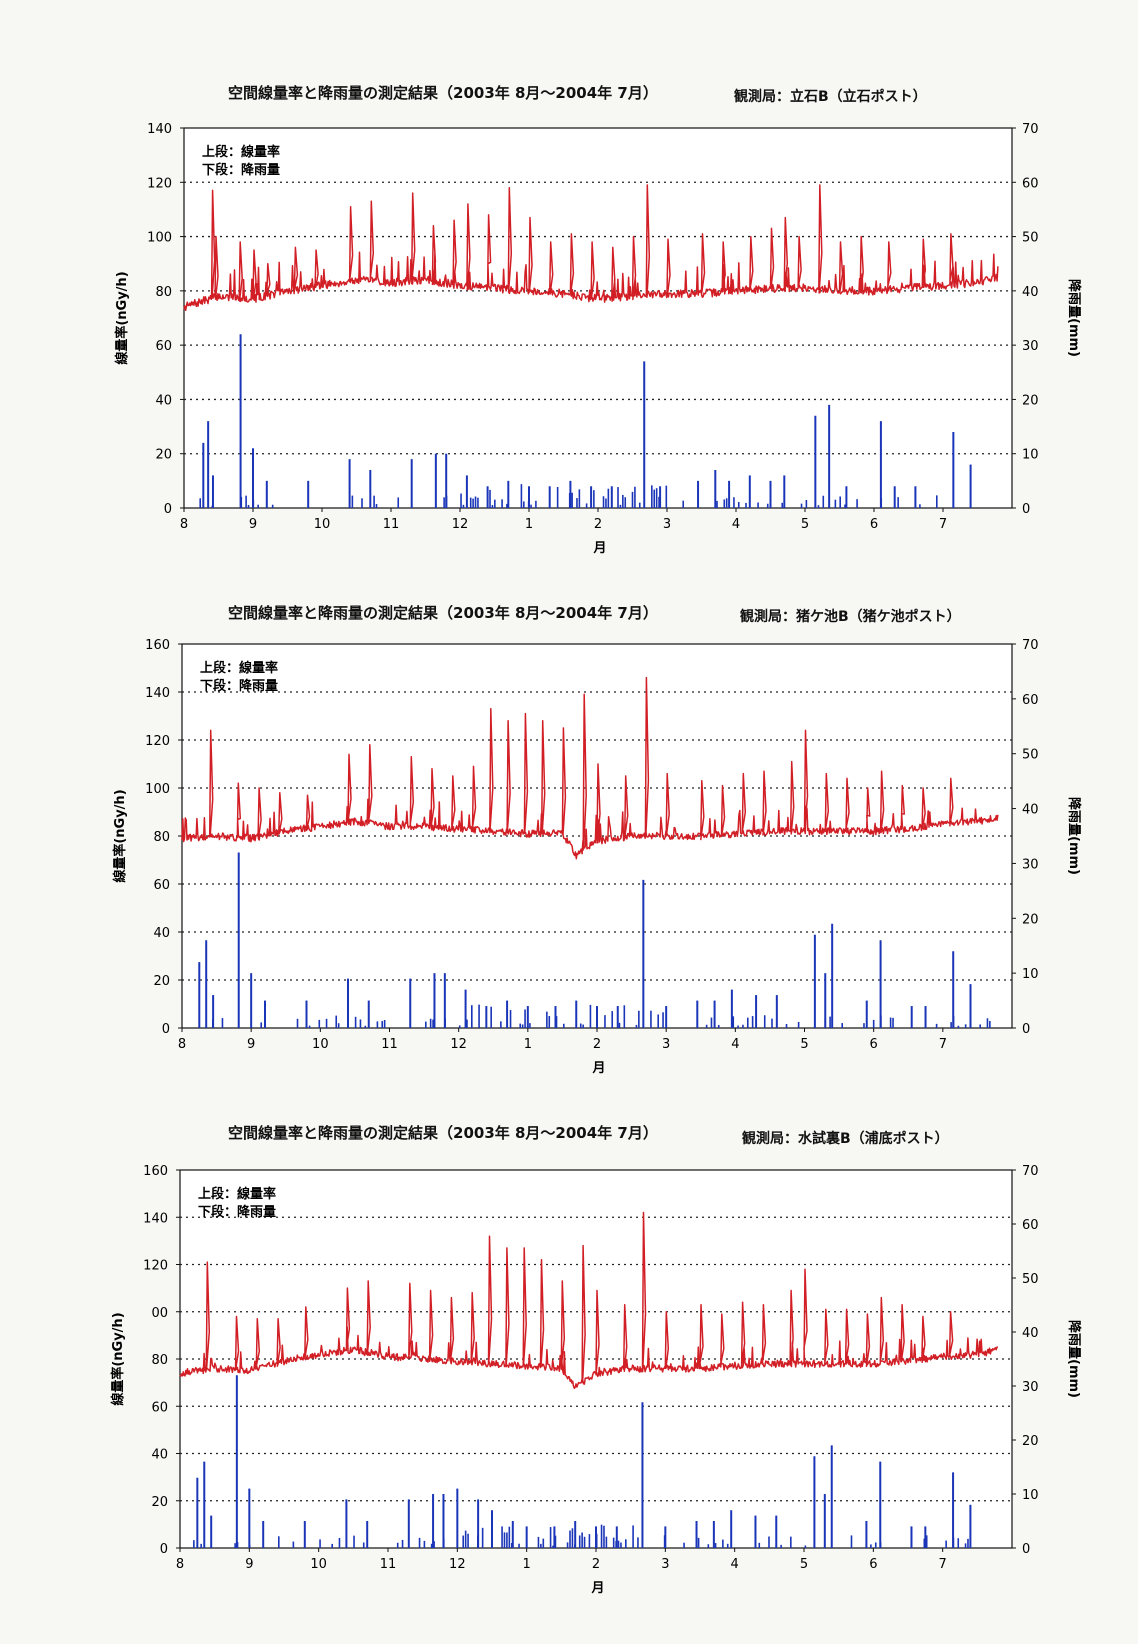 This screenshot has height=1644, width=1138. Describe the element at coordinates (159, 1313) in the screenshot. I see `y-tick-label-left: 00` at that location.